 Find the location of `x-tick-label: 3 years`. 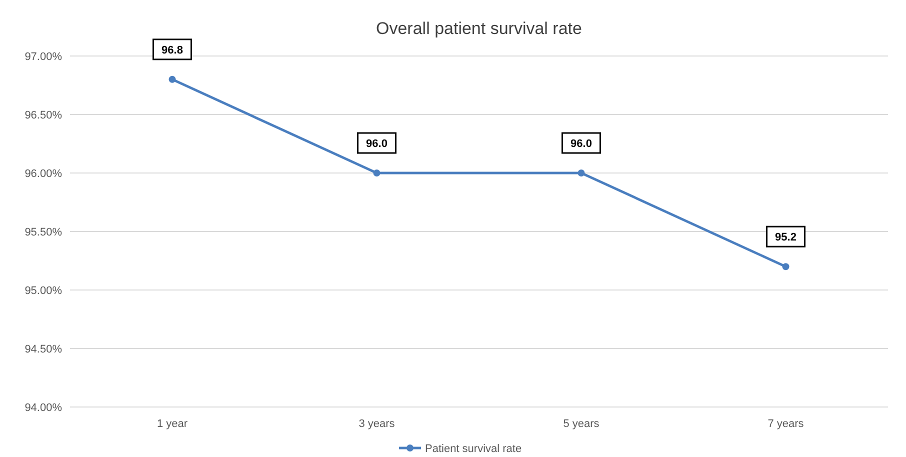

x-tick-label: 3 years is located at coordinates (377, 424).